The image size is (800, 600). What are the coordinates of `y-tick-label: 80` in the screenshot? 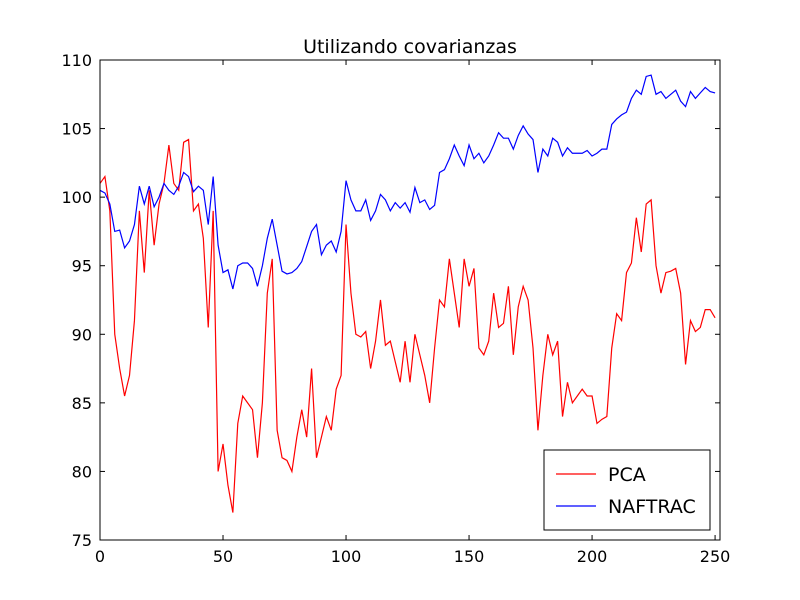 It's located at (82, 471).